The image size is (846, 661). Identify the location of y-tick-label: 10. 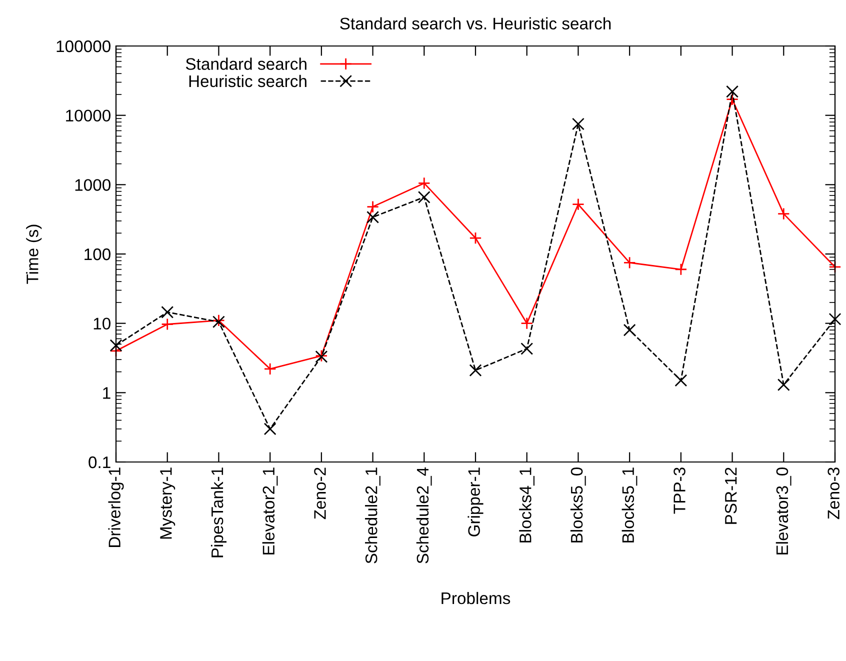
(102, 324).